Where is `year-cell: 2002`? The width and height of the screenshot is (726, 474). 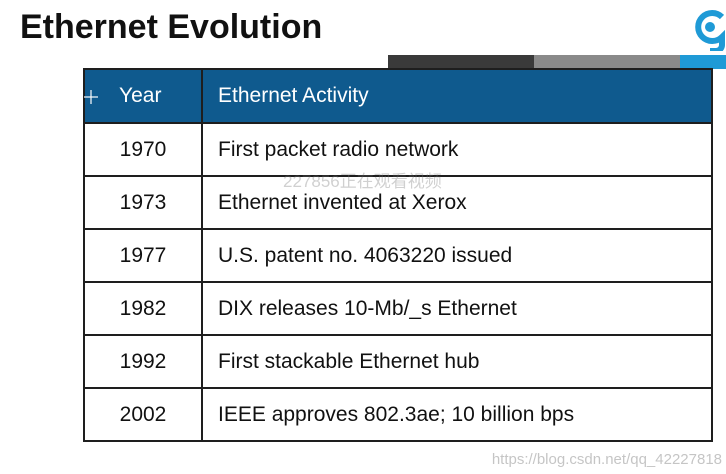 year-cell: 2002 is located at coordinates (143, 414).